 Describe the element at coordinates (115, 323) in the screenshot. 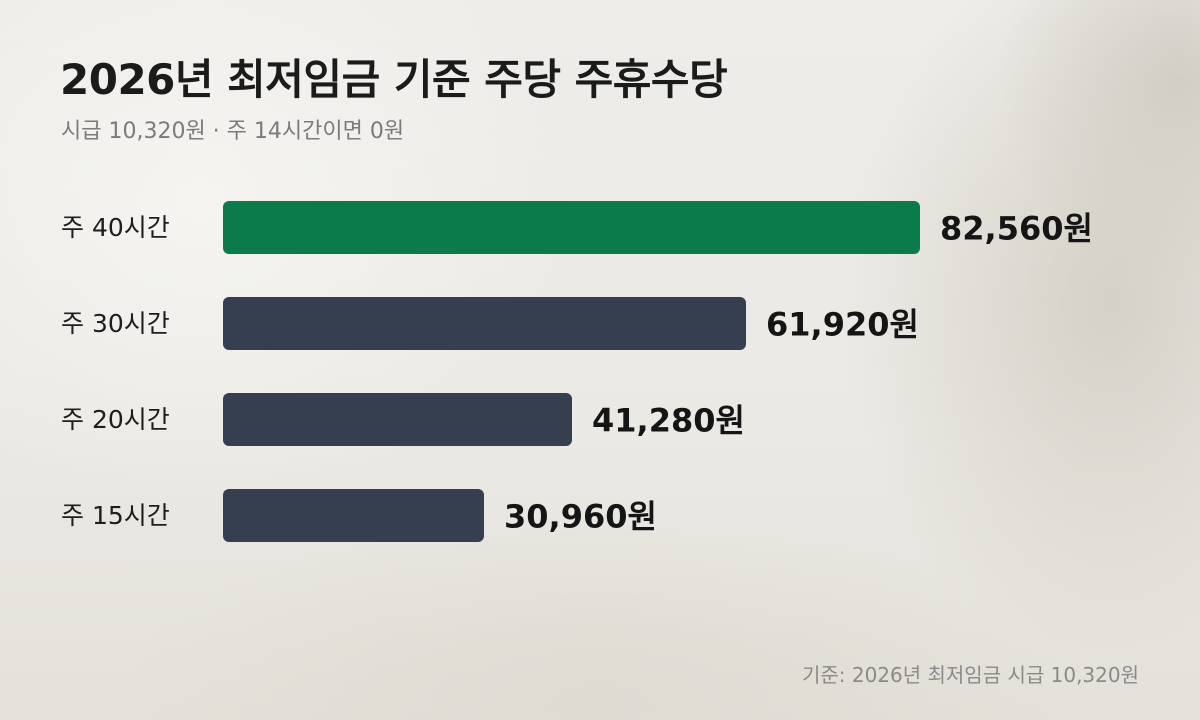

I see `category-label: 주 30시간` at that location.